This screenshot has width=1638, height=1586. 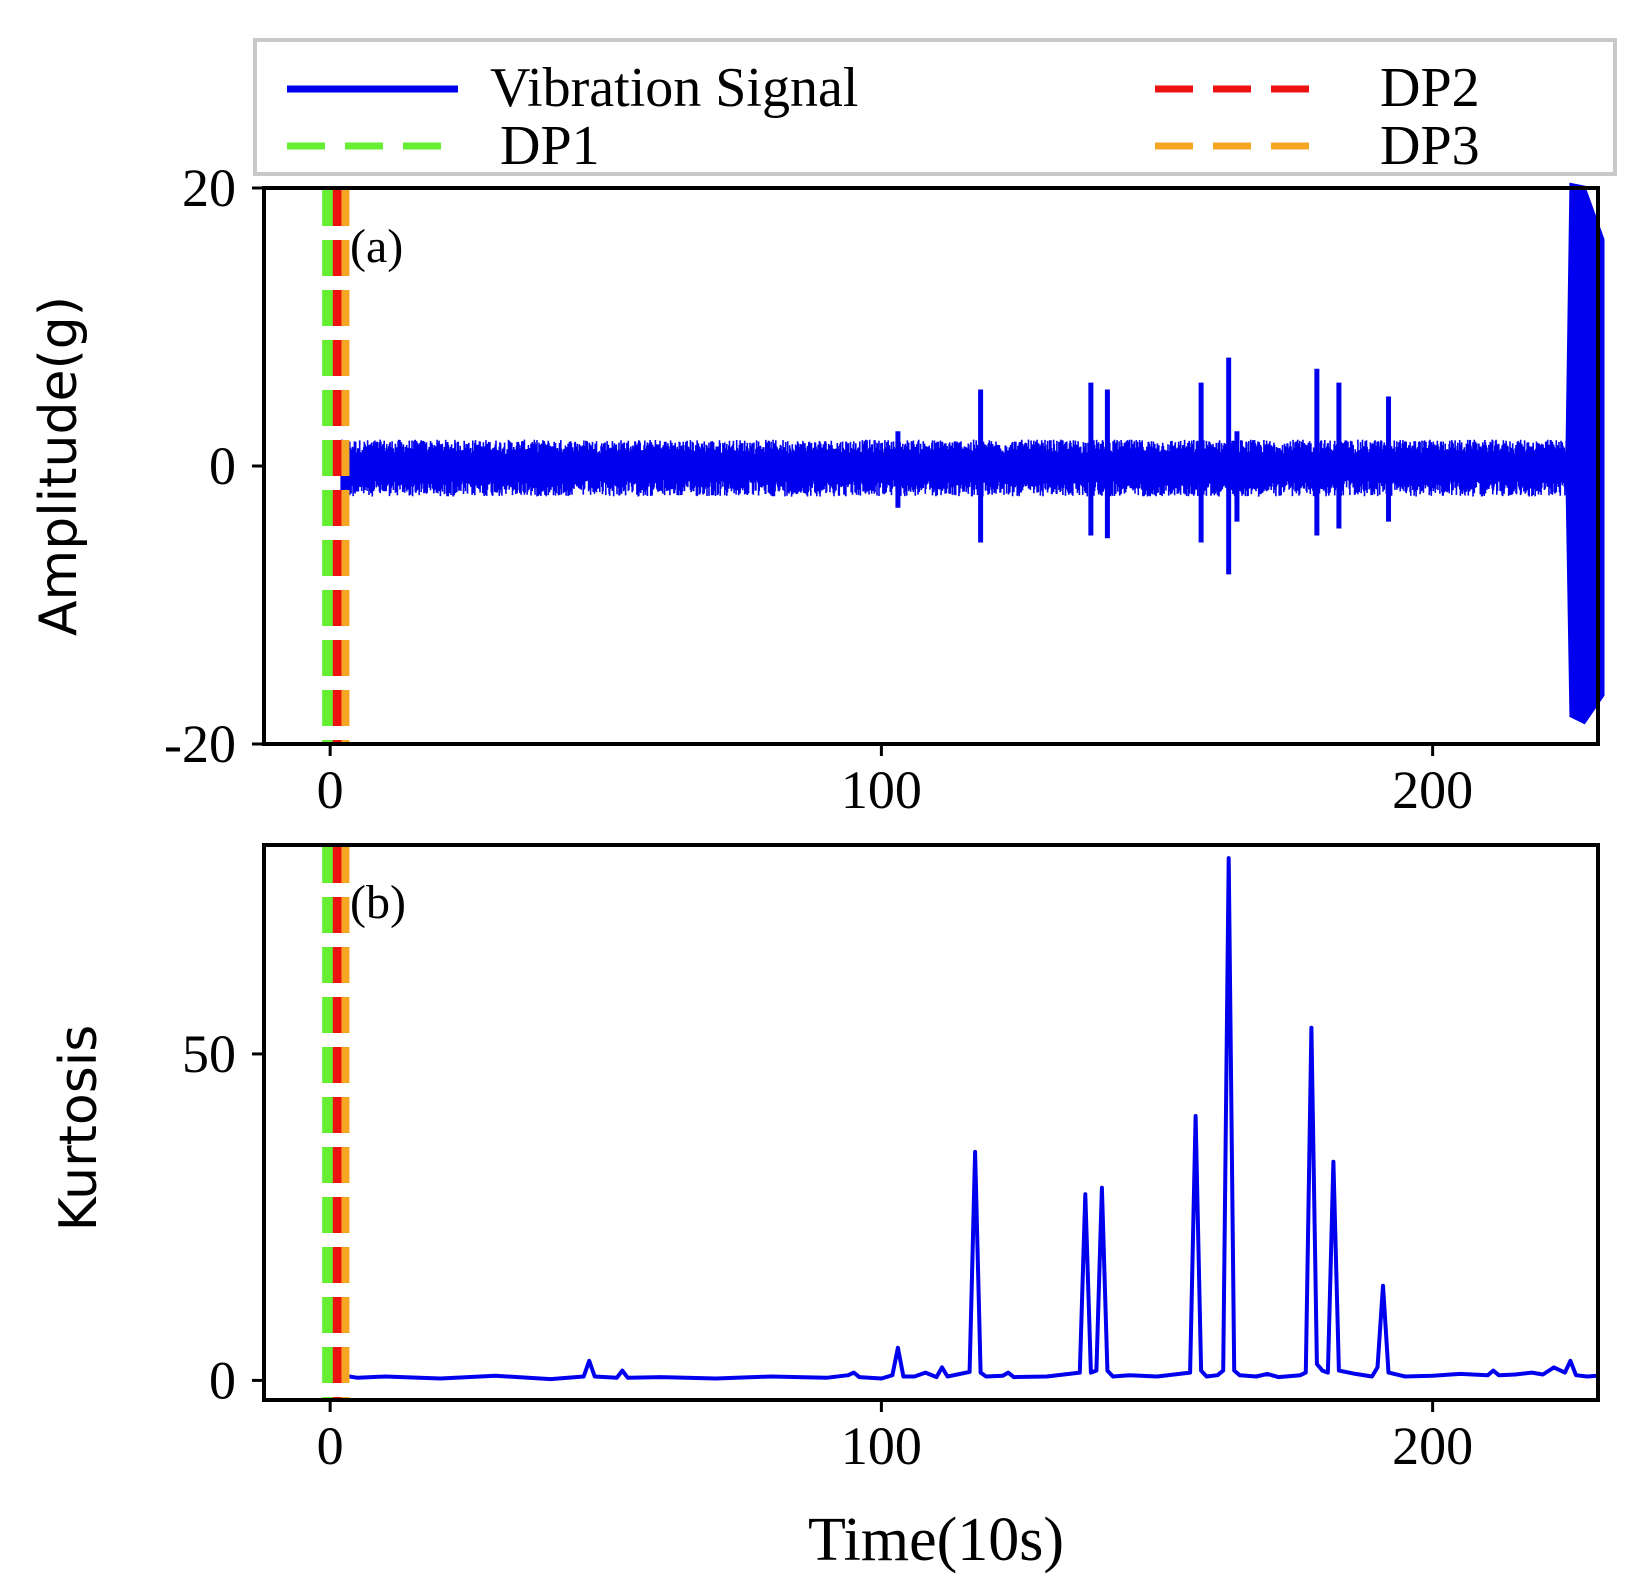 What do you see at coordinates (1430, 88) in the screenshot?
I see `legend-label-dp2: DP2` at bounding box center [1430, 88].